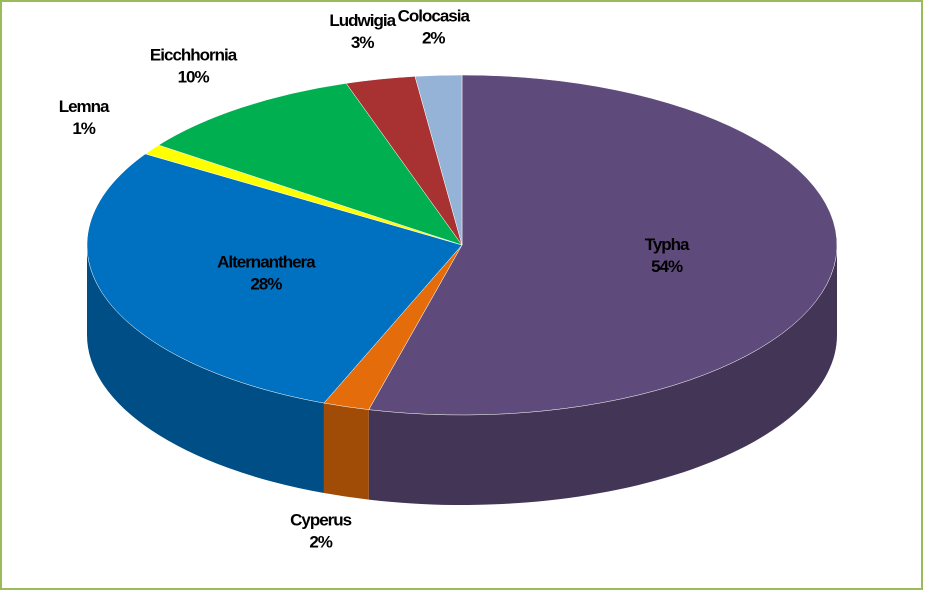 This screenshot has width=925, height=592. What do you see at coordinates (362, 20) in the screenshot?
I see `slice-label: Ludwigia` at bounding box center [362, 20].